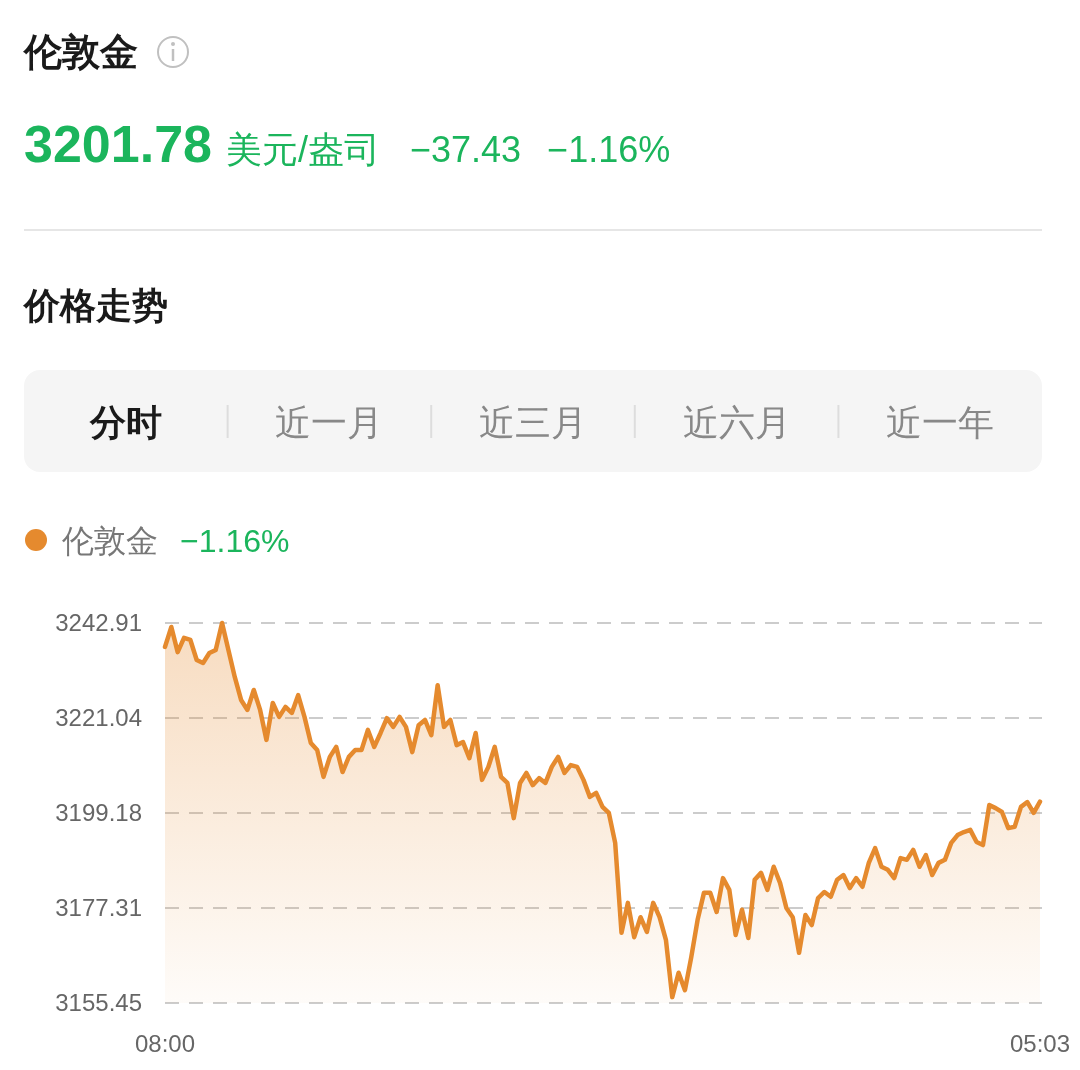 The width and height of the screenshot is (1080, 1070). Describe the element at coordinates (165, 1043) in the screenshot. I see `x-tick-label: 08:00` at that location.